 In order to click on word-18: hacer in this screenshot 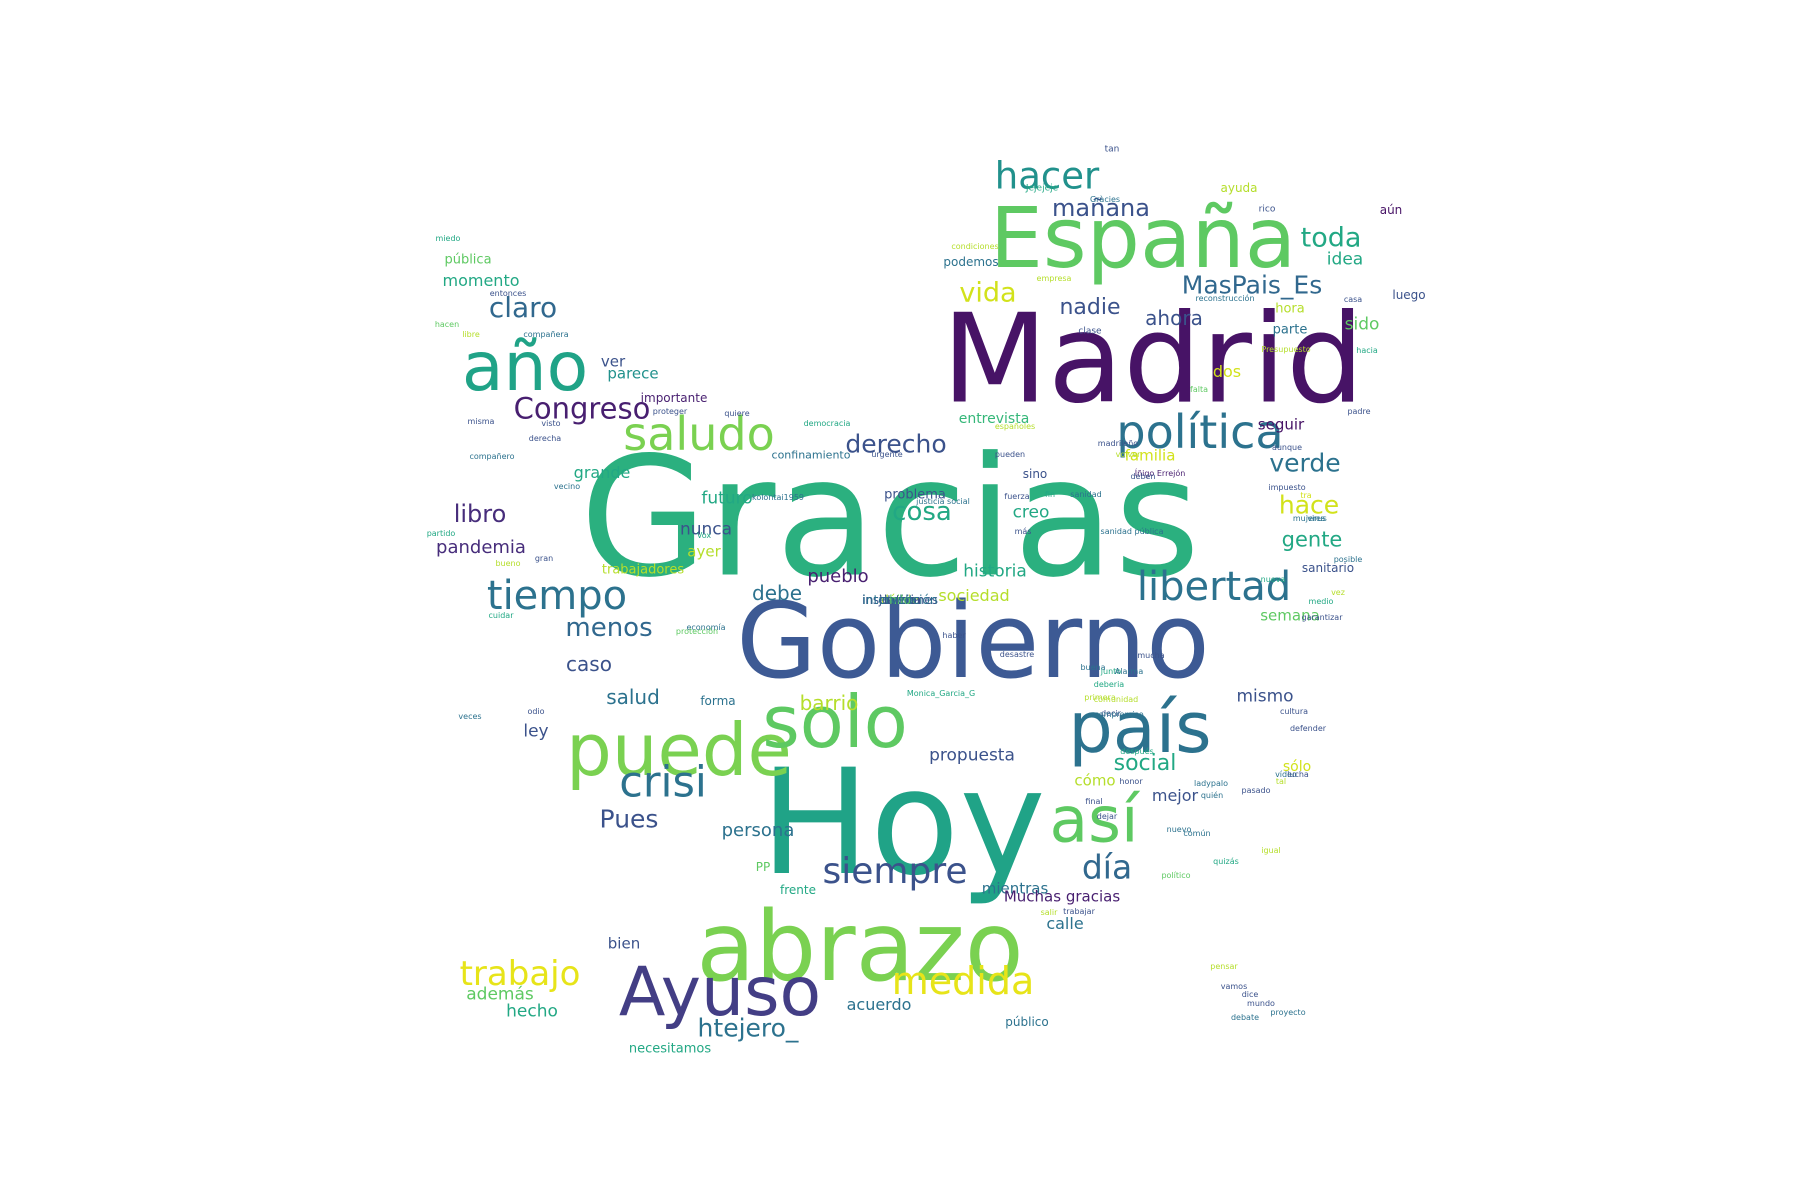, I will do `click(1047, 176)`.